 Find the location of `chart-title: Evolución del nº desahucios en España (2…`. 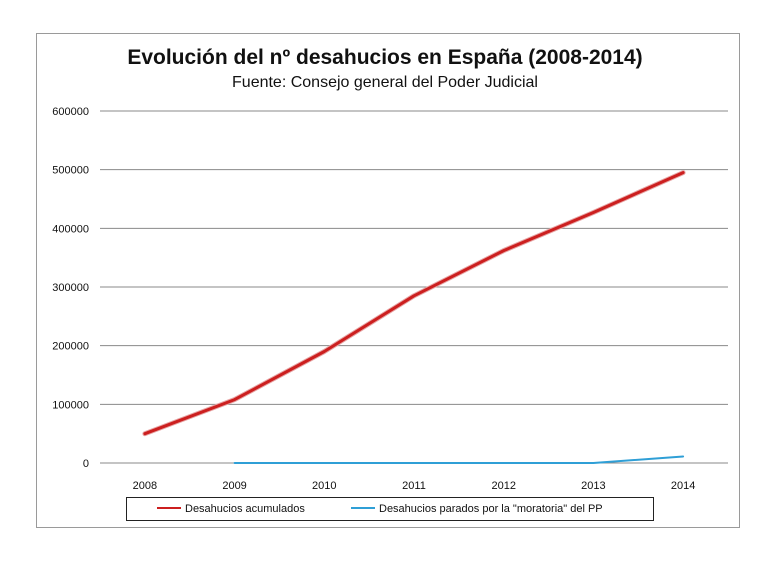

chart-title: Evolución del nº desahucios en España (2… is located at coordinates (385, 57).